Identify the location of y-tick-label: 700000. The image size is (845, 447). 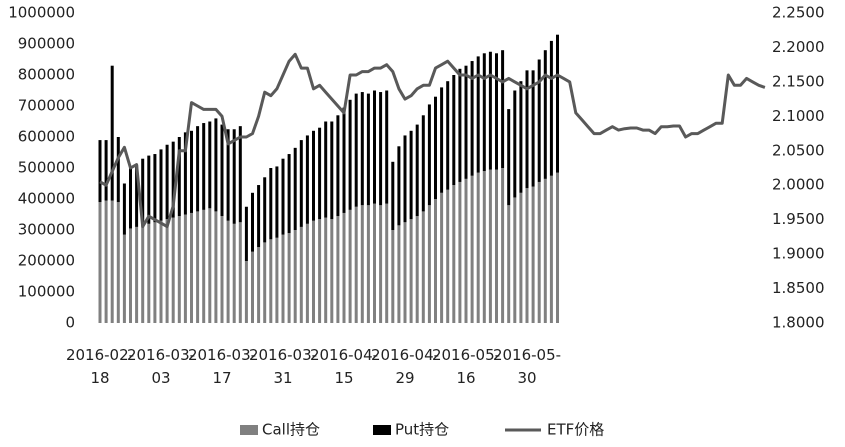
(46, 106).